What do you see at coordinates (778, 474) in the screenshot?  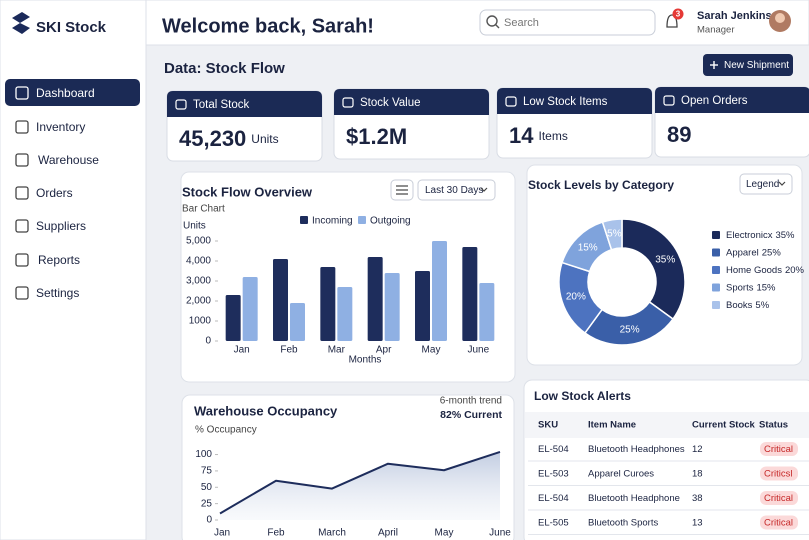 I see `status-text: Criticsl` at bounding box center [778, 474].